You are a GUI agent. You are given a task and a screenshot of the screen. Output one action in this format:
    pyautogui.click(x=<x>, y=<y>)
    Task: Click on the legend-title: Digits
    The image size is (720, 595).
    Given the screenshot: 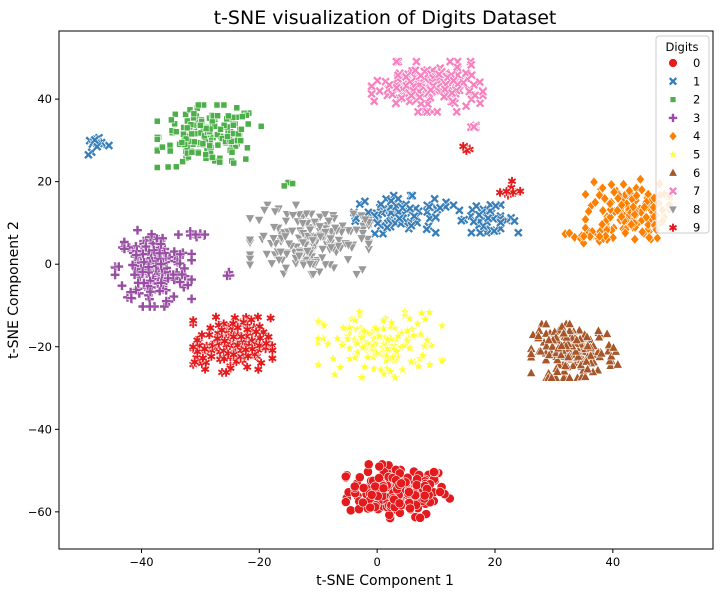 What is the action you would take?
    pyautogui.click(x=681, y=47)
    